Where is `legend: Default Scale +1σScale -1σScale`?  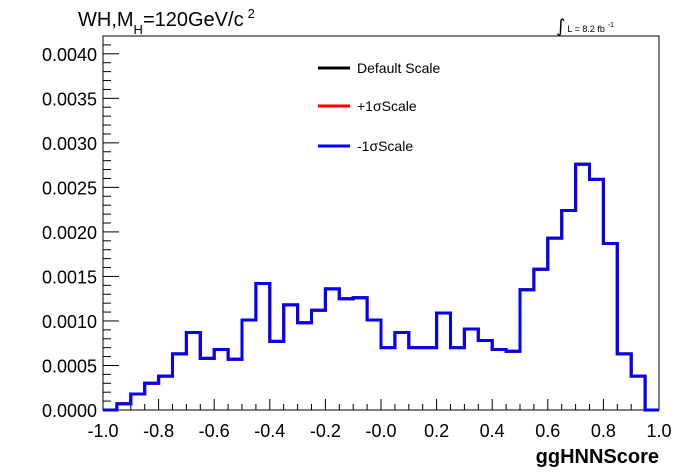 legend: Default Scale +1σScale -1σScale is located at coordinates (379, 107).